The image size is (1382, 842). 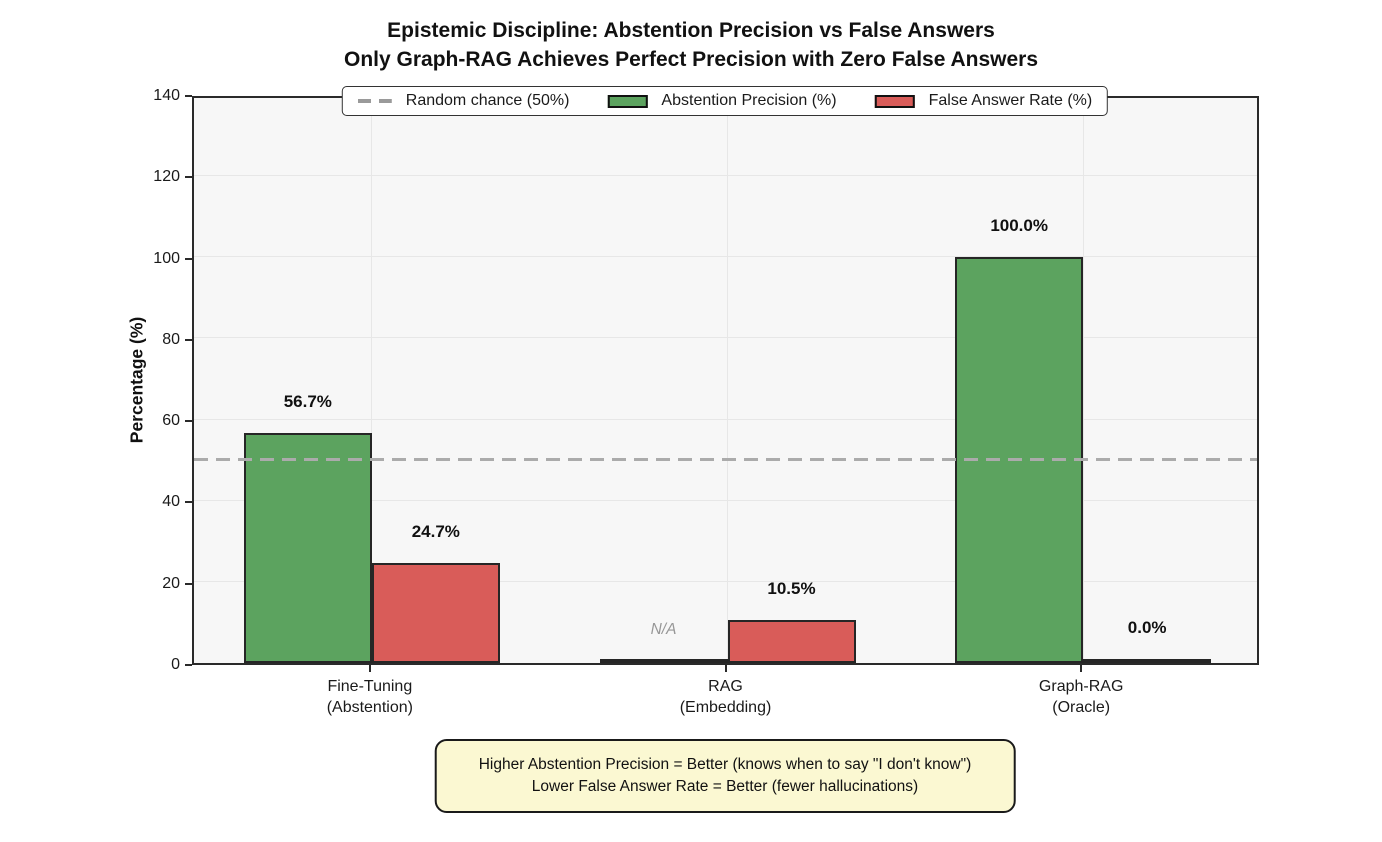 I want to click on y-tick-label: 60, so click(x=171, y=421).